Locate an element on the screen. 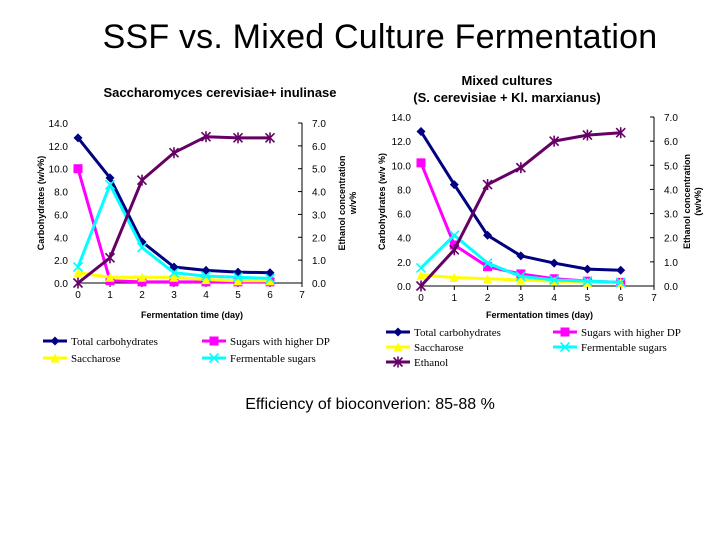  chart-2-y-right-tick-label: 3.0 is located at coordinates (671, 215).